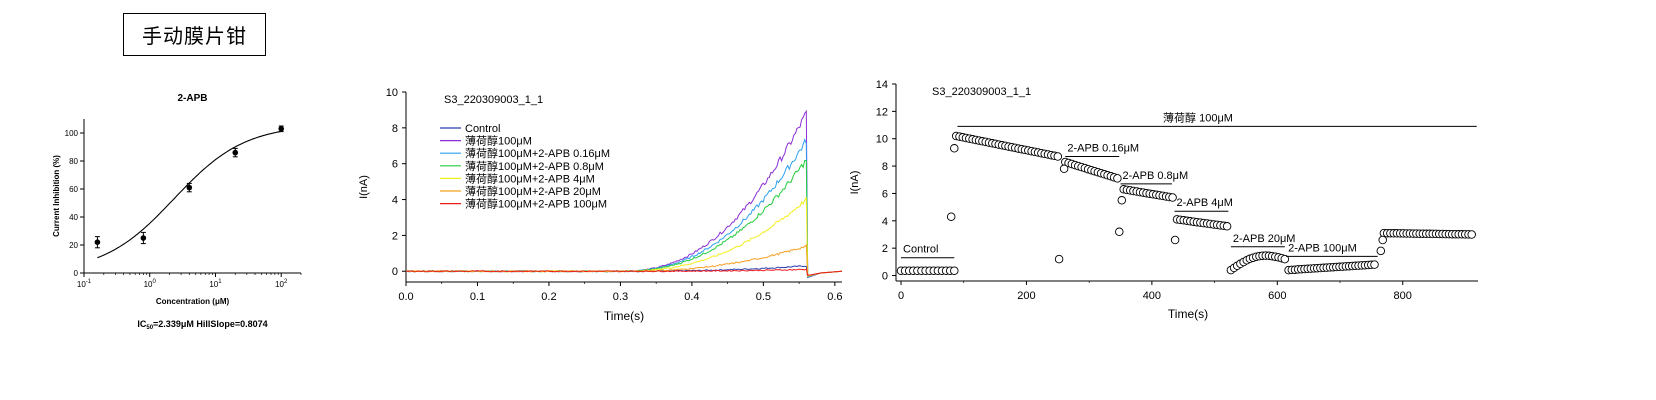 This screenshot has height=400, width=1656. What do you see at coordinates (536, 204) in the screenshot?
I see `chart2-legend-label: 薄荷醇100μM+2-APB 100μM` at bounding box center [536, 204].